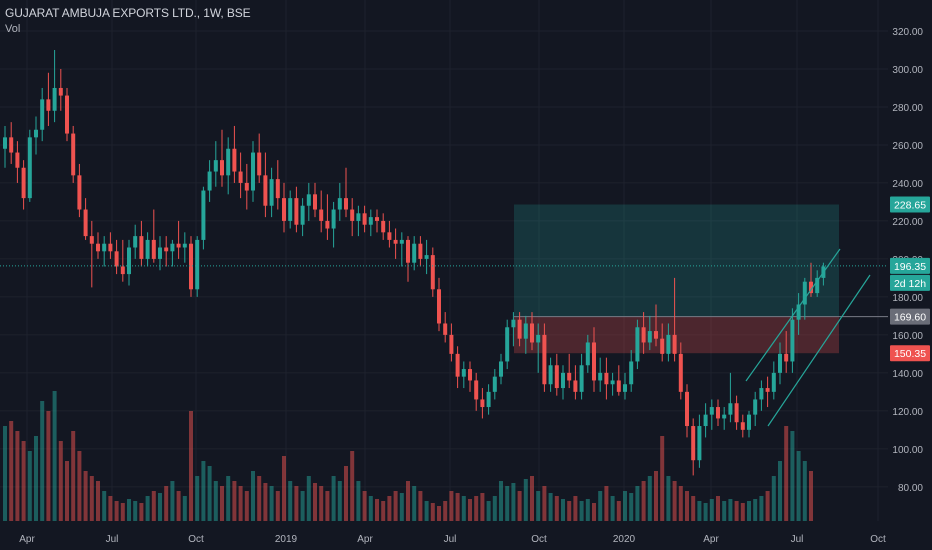 Image resolution: width=932 pixels, height=550 pixels. Describe the element at coordinates (910, 318) in the screenshot. I see `entry-price-badge: 169.60` at that location.